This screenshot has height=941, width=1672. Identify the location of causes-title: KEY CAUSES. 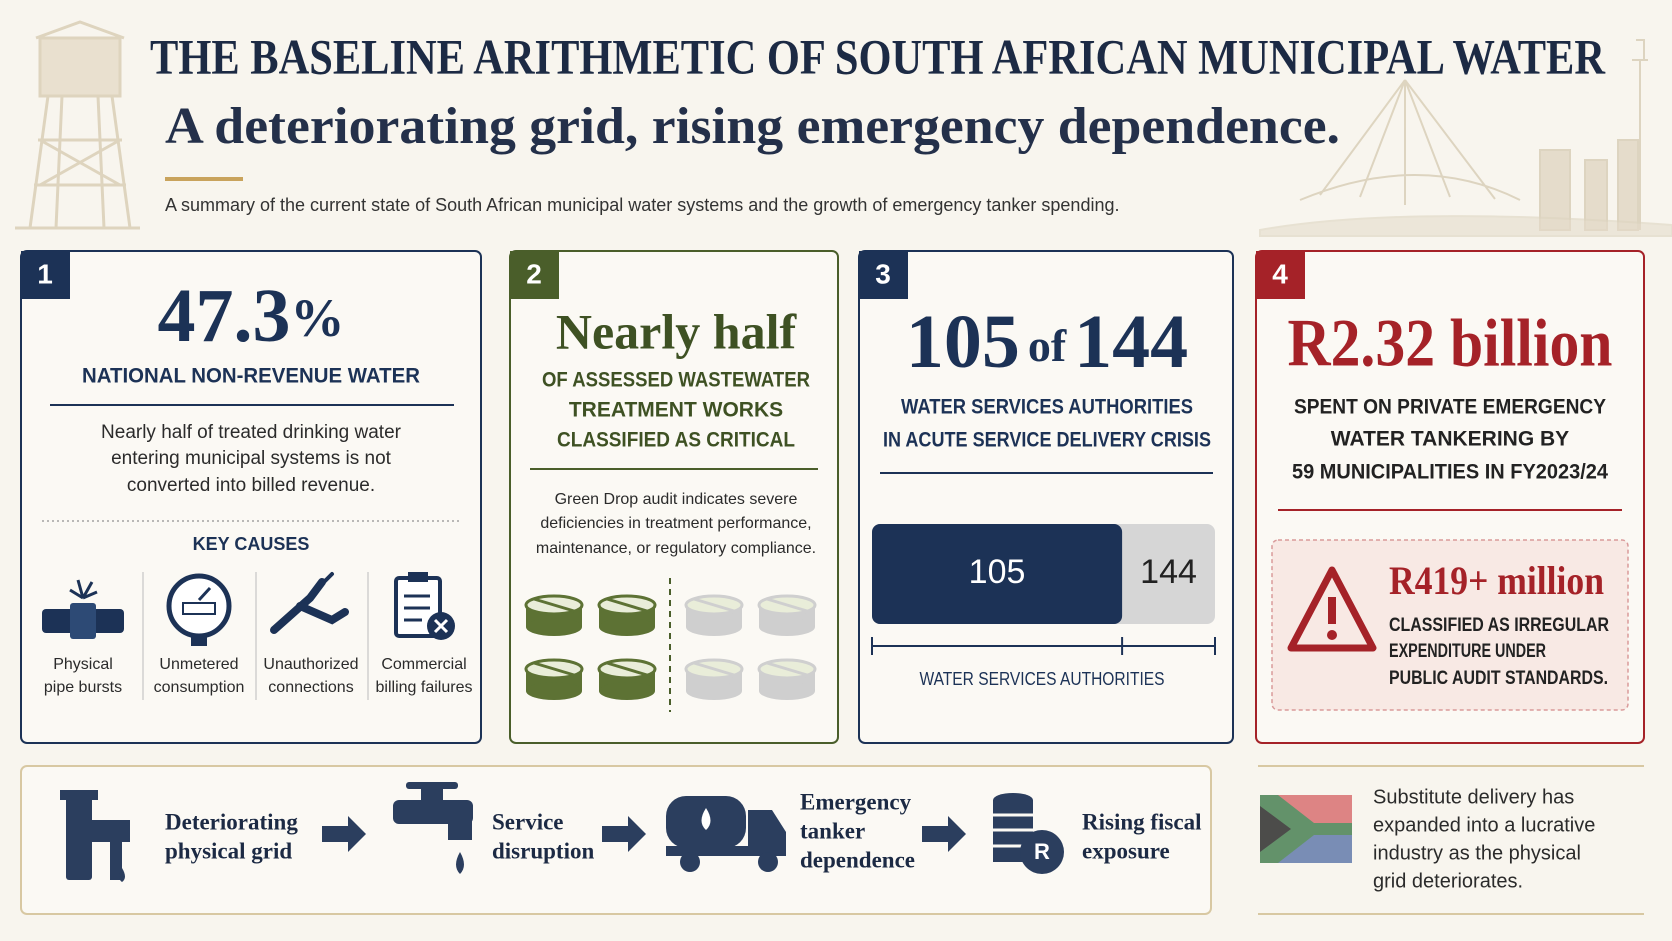
(251, 544).